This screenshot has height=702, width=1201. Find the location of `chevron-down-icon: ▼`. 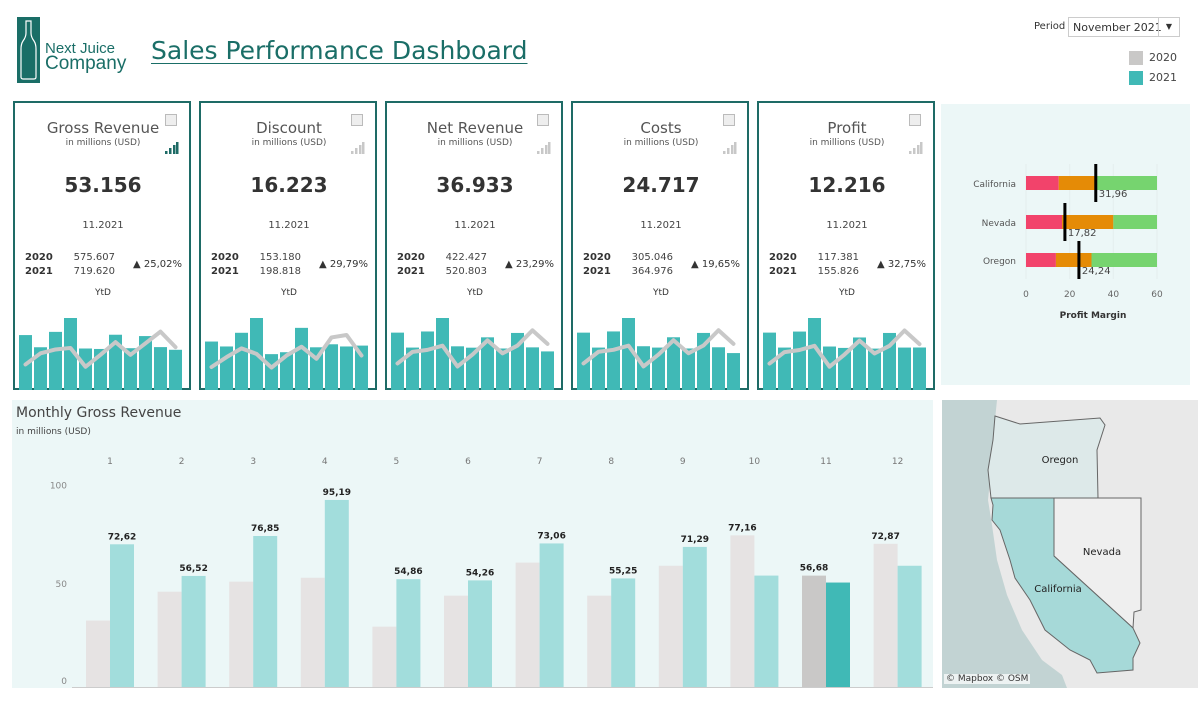

chevron-down-icon: ▼ is located at coordinates (1168, 27).